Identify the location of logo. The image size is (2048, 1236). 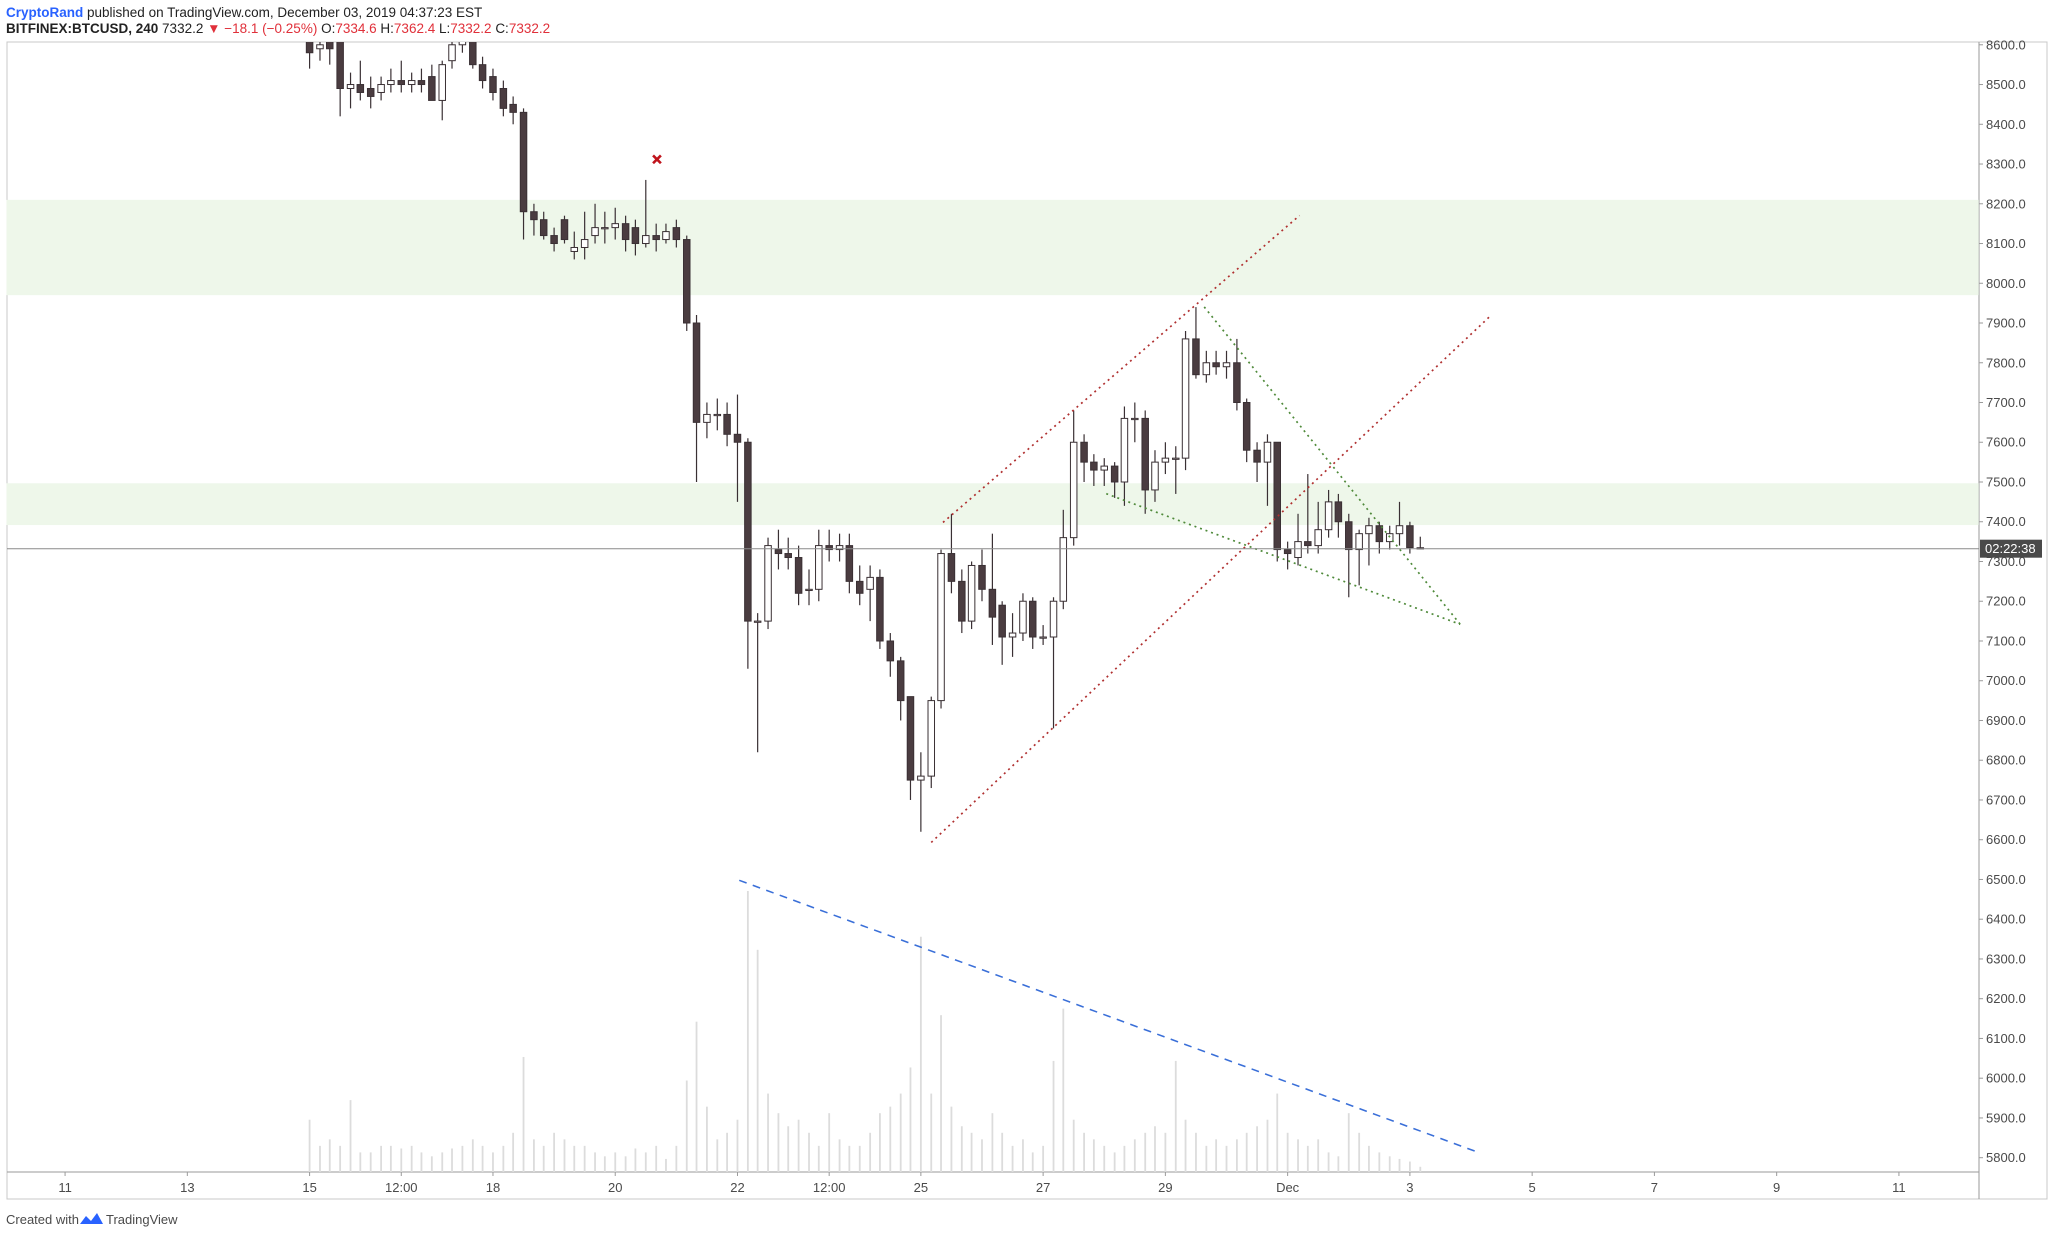
(91, 1218).